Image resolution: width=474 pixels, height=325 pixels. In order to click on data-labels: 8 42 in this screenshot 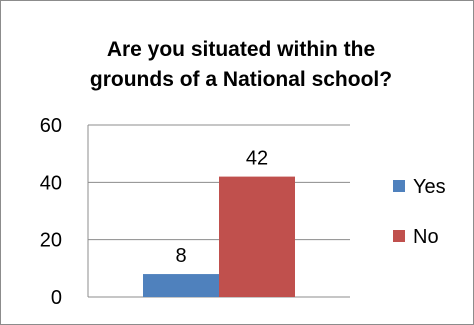, I will do `click(221, 207)`.